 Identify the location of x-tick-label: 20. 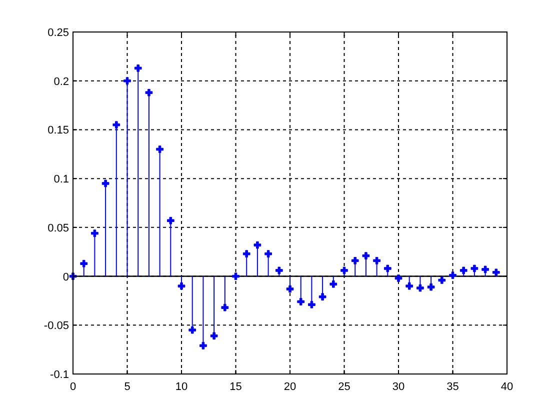
(290, 387).